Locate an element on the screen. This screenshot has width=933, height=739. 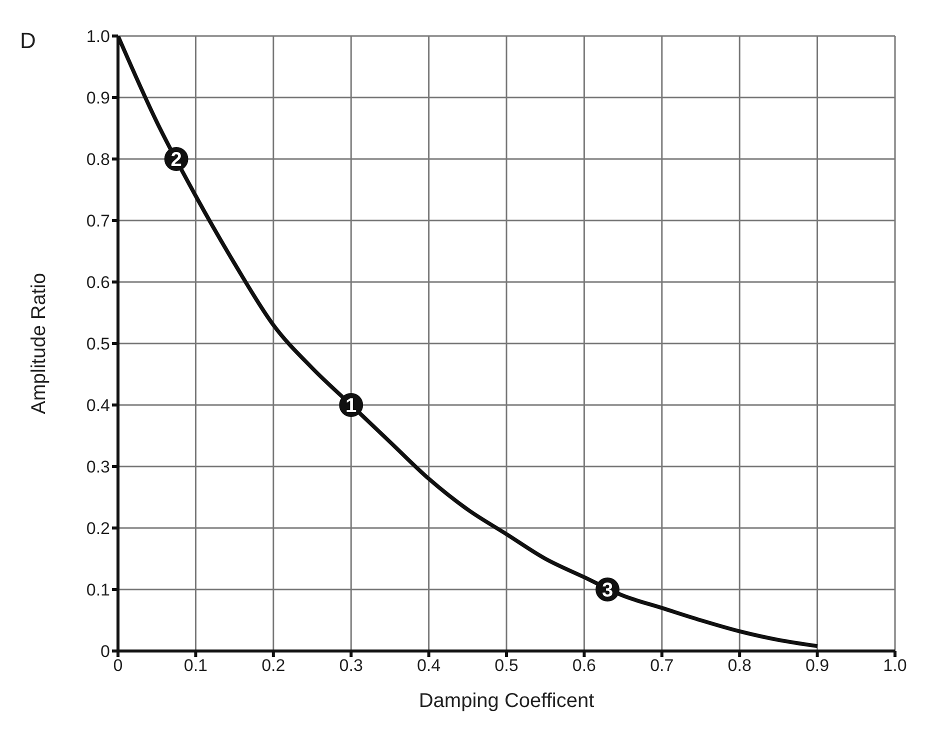
y-tick-label: 0.2 is located at coordinates (98, 528).